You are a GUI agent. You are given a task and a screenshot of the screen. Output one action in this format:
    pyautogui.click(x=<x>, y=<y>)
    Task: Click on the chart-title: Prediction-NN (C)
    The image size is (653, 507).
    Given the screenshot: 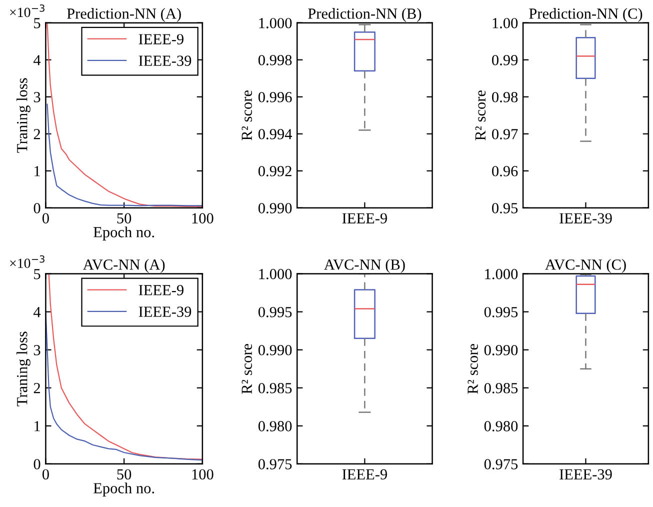 What is the action you would take?
    pyautogui.click(x=585, y=15)
    